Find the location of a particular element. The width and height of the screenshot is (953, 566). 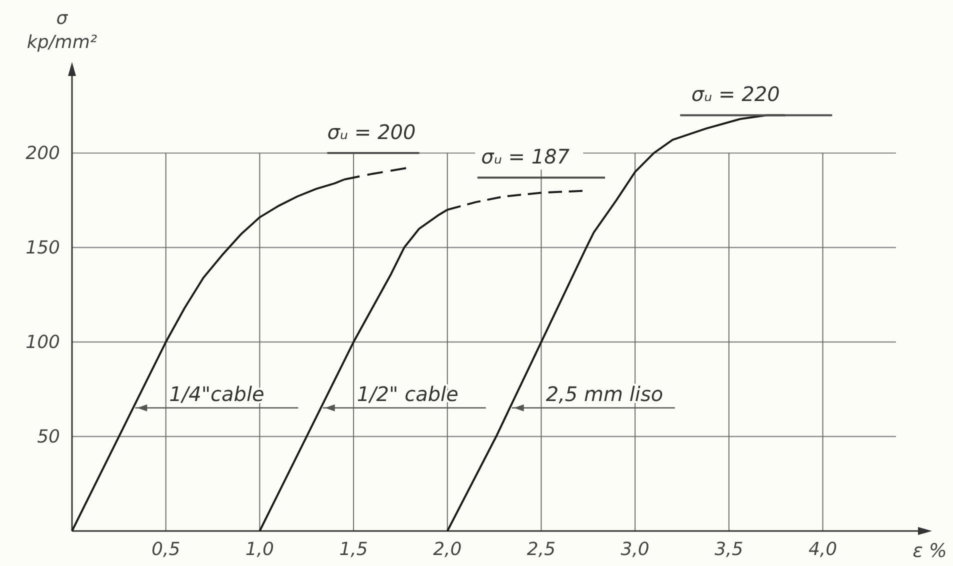

annotation: σᵤ = 200 is located at coordinates (371, 132).